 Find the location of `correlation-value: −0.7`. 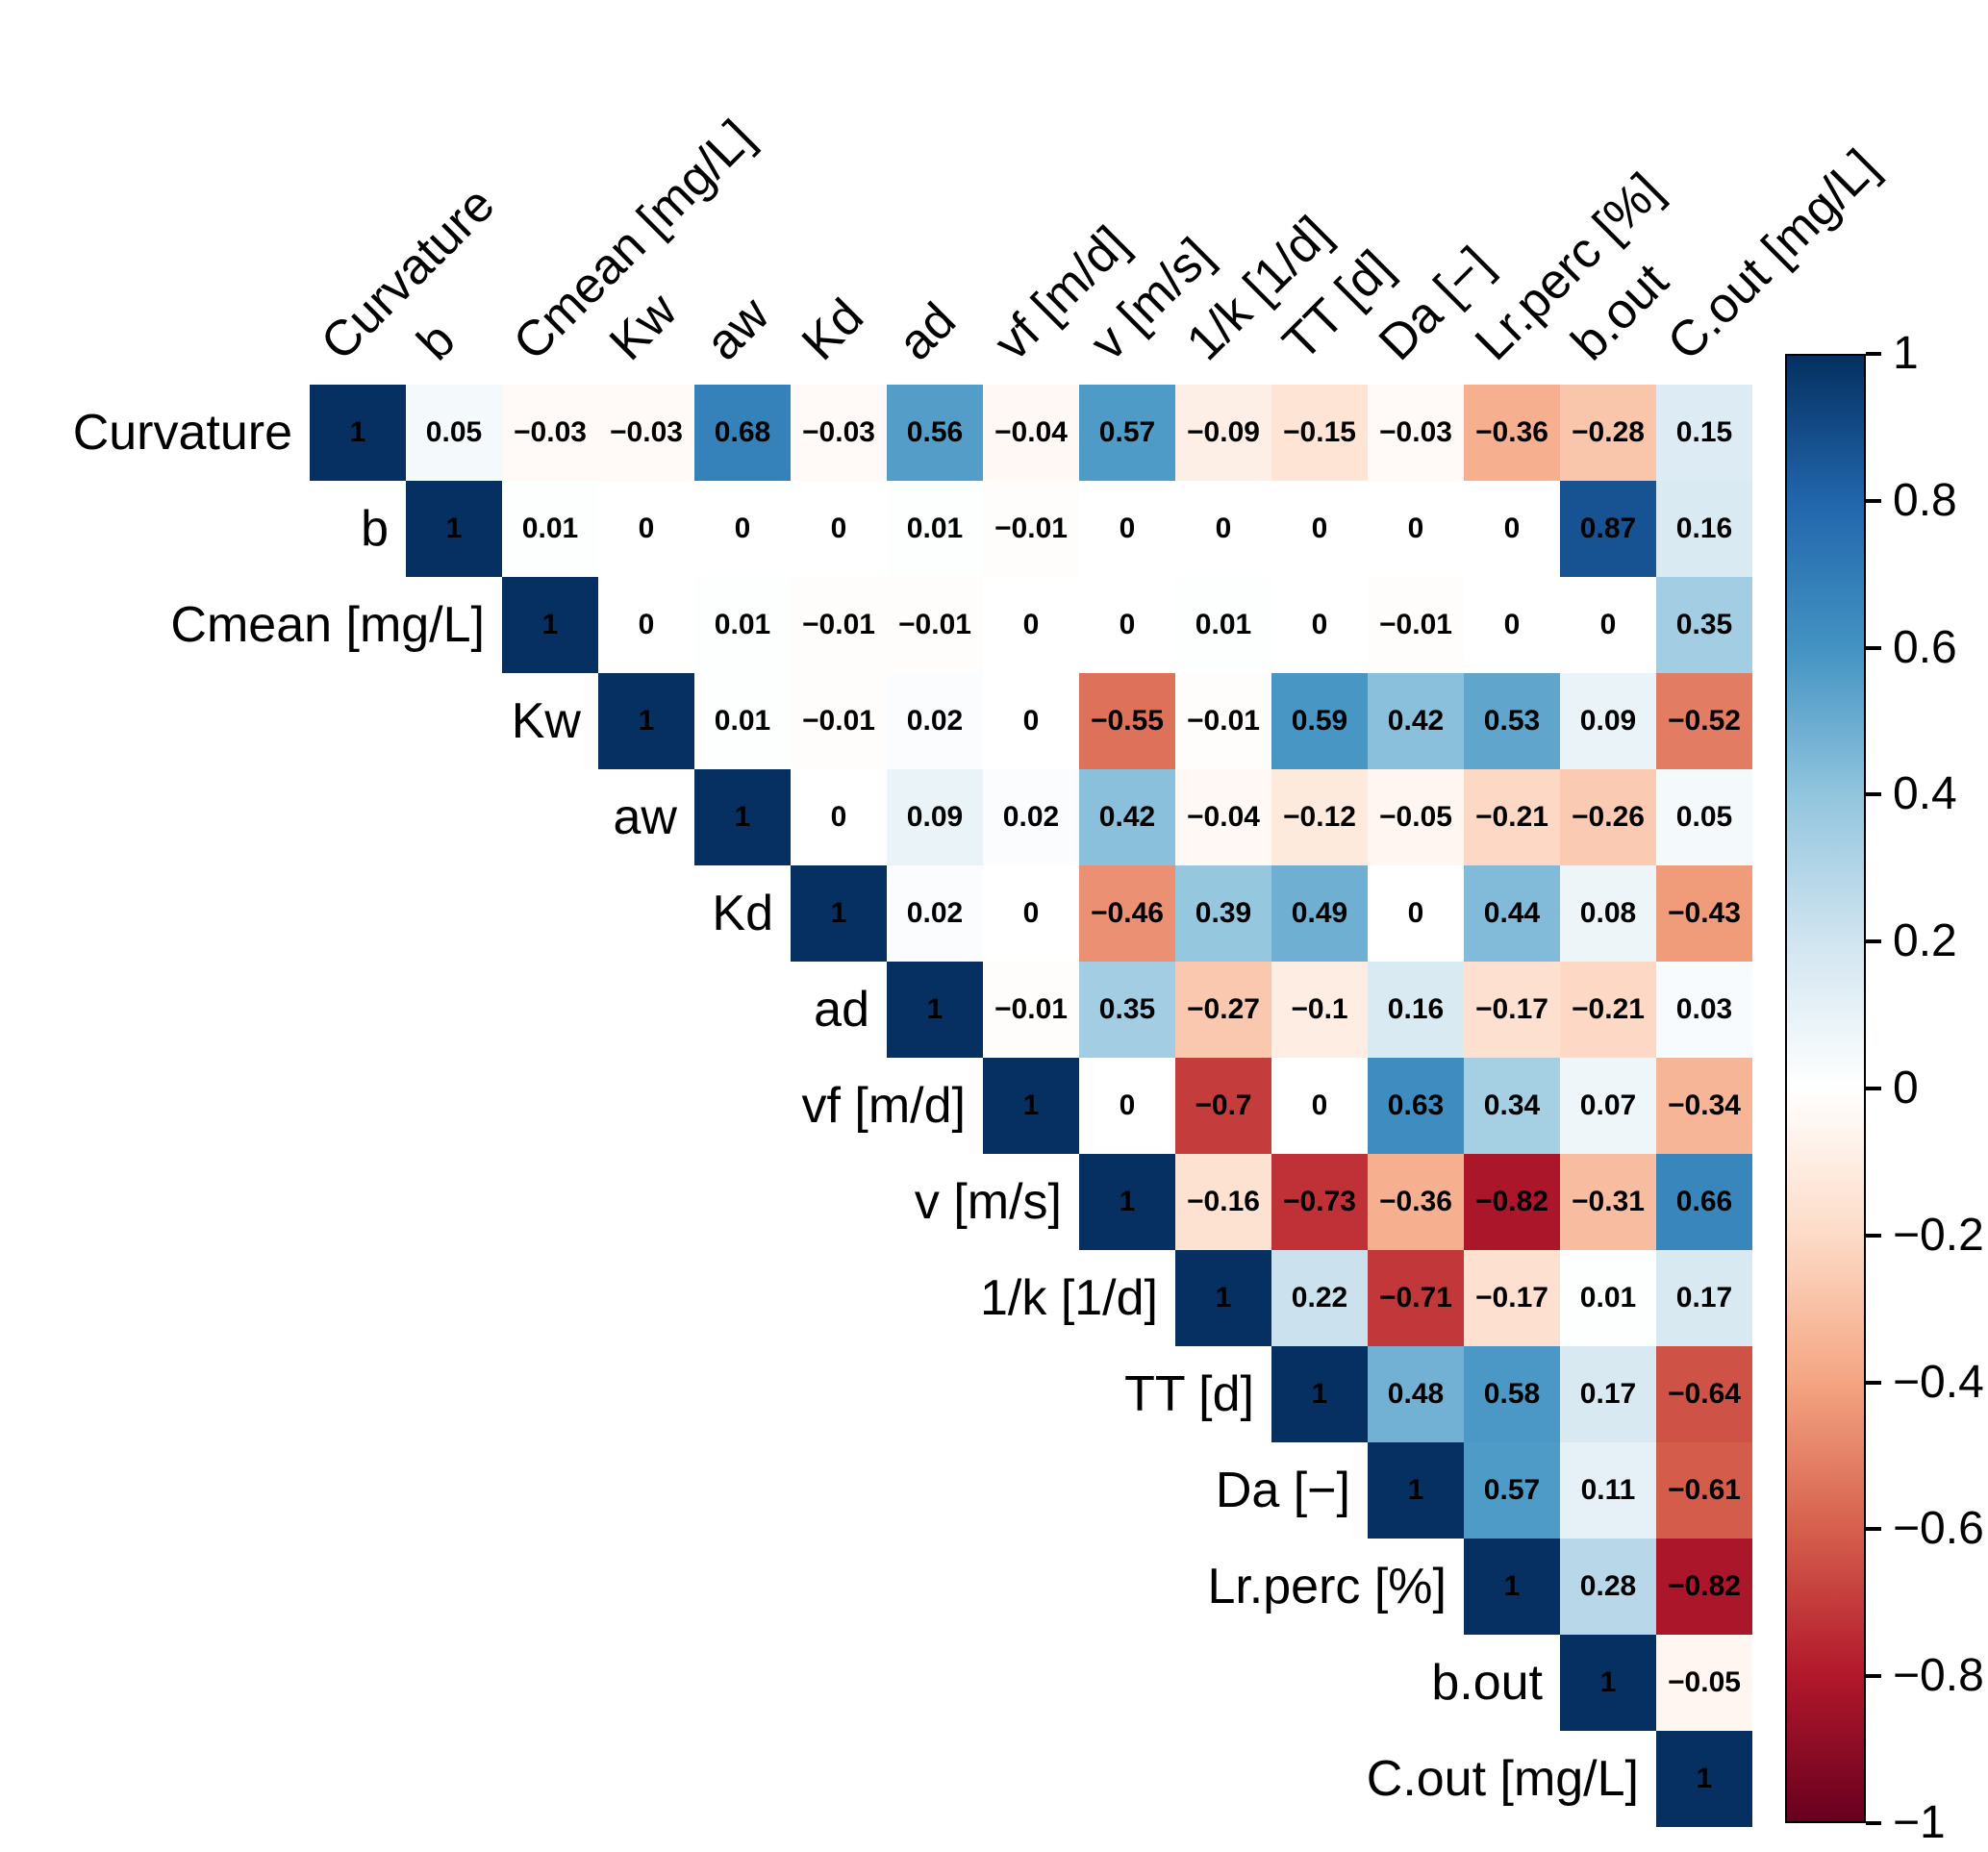

correlation-value: −0.7 is located at coordinates (1223, 1105).